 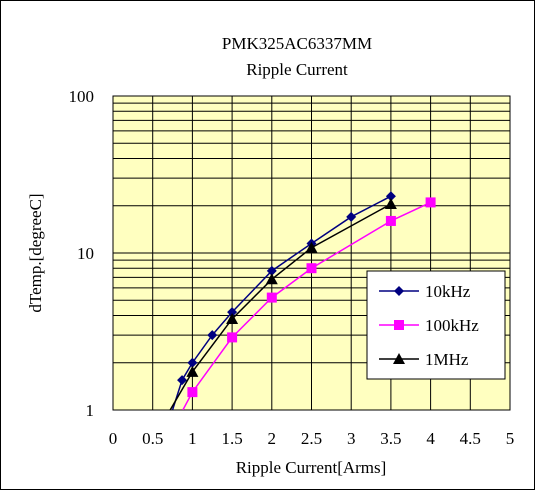 What do you see at coordinates (90, 410) in the screenshot?
I see `y-tick-label: 1` at bounding box center [90, 410].